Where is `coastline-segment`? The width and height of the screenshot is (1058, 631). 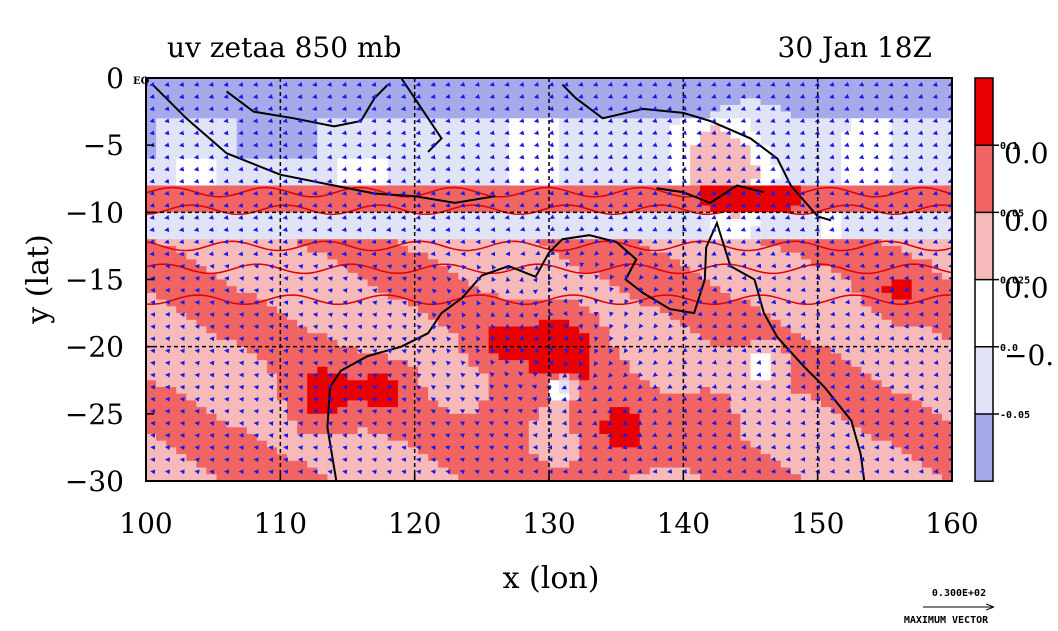
coastline-segment is located at coordinates (421, 115).